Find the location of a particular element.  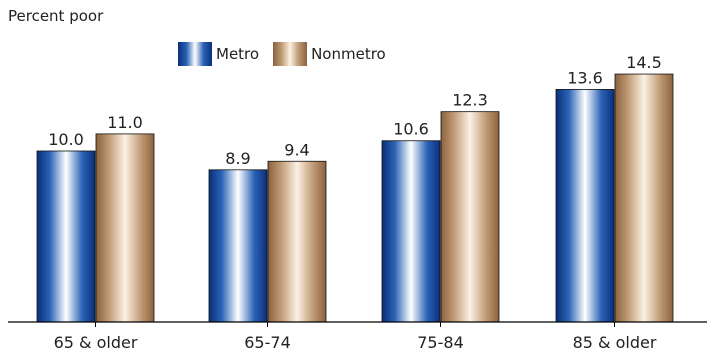

value-label-nonmetro-2: 9.4 is located at coordinates (296, 149).